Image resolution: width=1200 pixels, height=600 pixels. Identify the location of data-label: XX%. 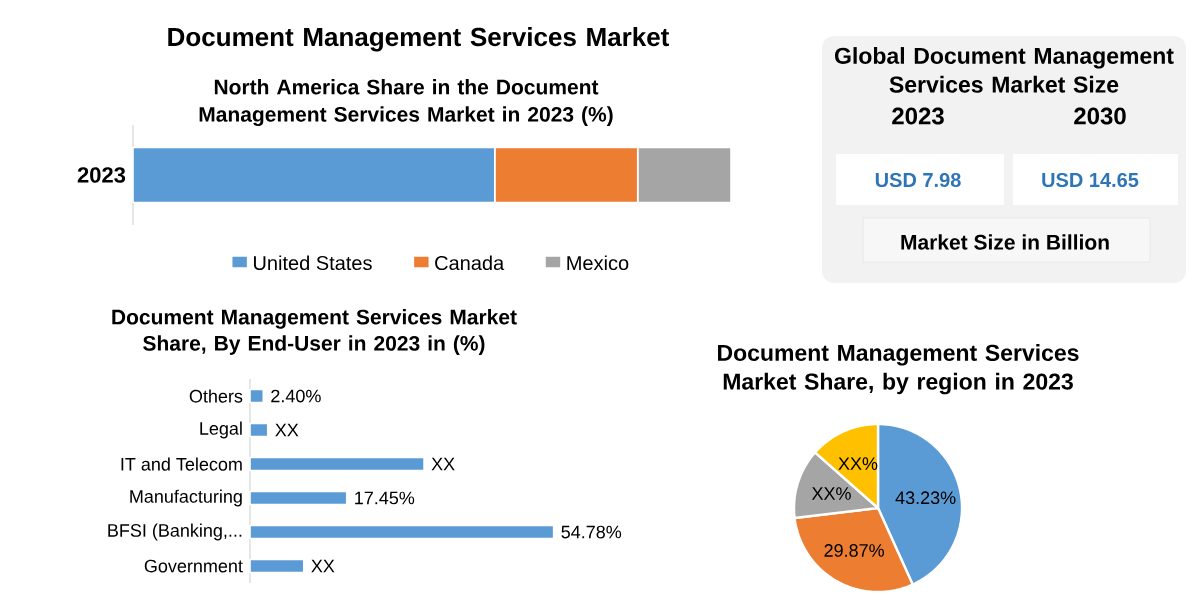
(831, 493).